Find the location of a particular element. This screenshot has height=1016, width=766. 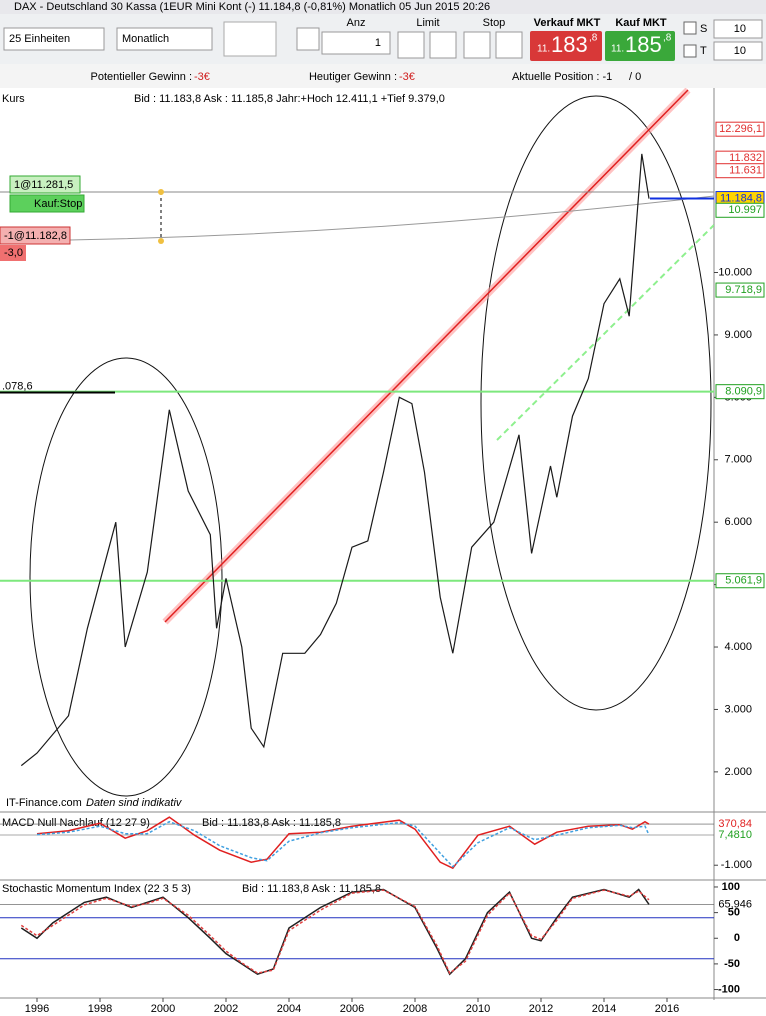

x-tick-label: 2000 is located at coordinates (163, 1009).